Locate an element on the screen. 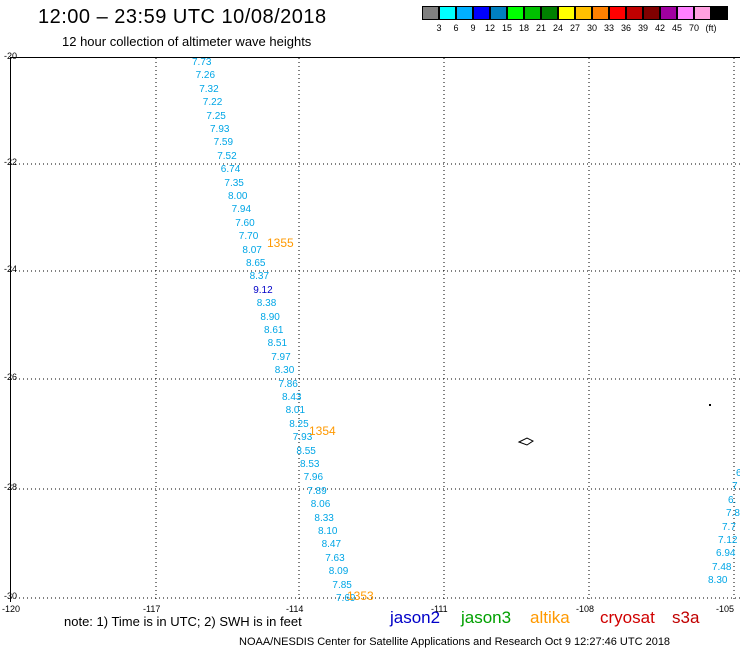  wave-height-value: 7.70 is located at coordinates (248, 237).